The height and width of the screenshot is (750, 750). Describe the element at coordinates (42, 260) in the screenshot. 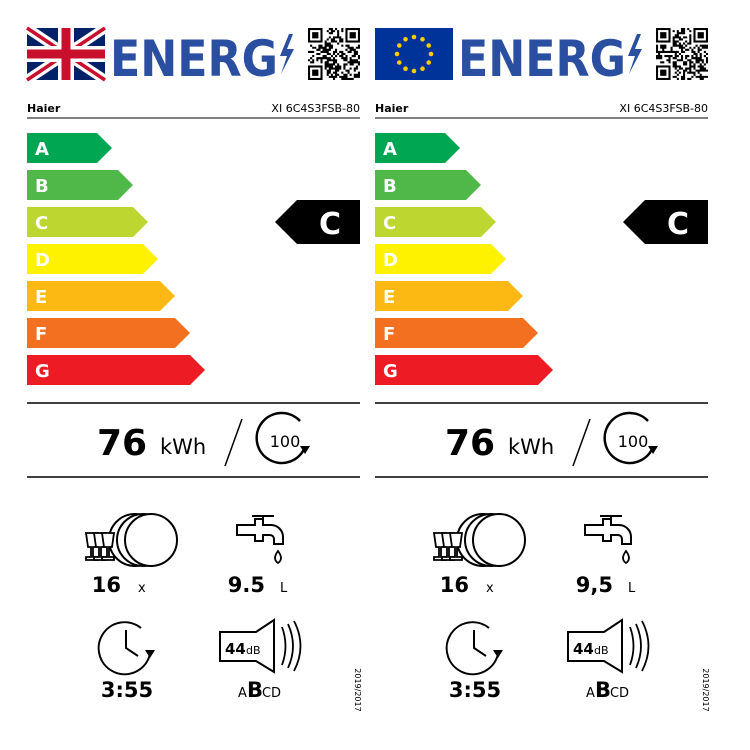

I see `class-letter: D` at that location.